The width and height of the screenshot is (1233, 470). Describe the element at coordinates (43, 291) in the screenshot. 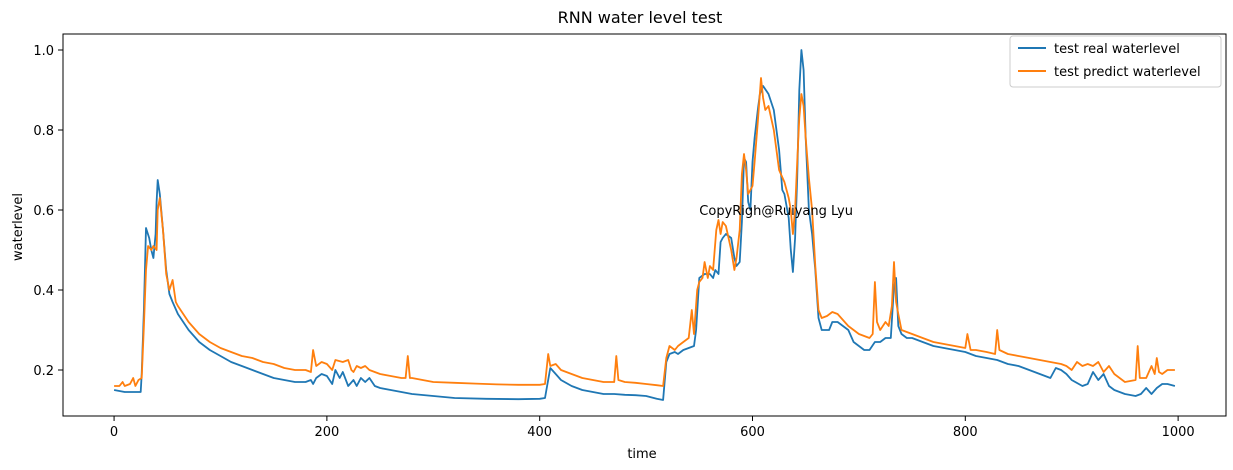

I see `y-tick-label: 0.4` at that location.